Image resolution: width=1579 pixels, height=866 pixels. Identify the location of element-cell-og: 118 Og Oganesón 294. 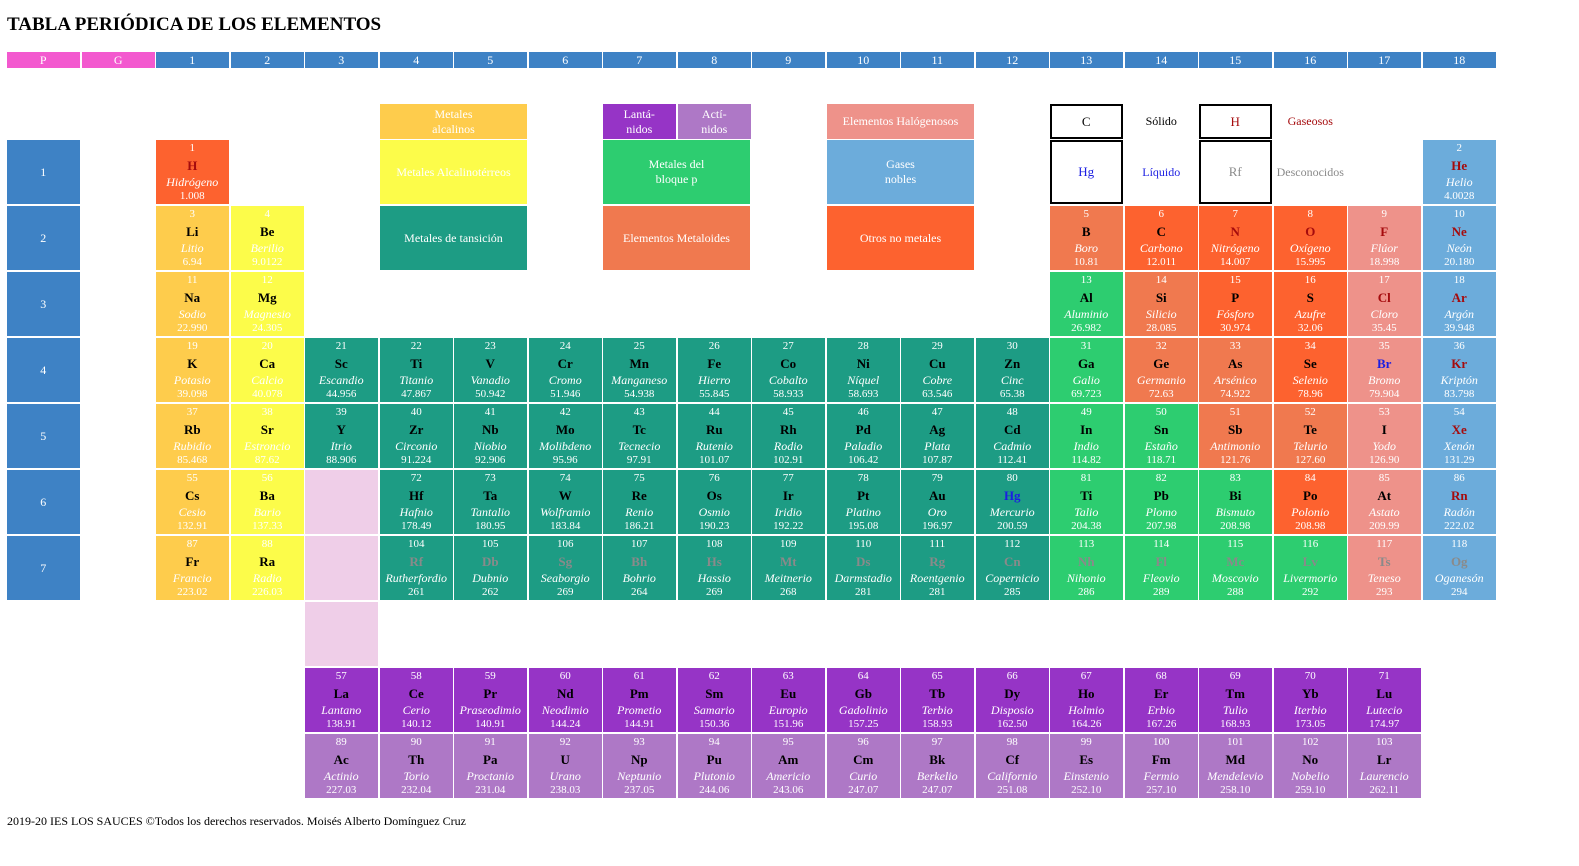
(1459, 568).